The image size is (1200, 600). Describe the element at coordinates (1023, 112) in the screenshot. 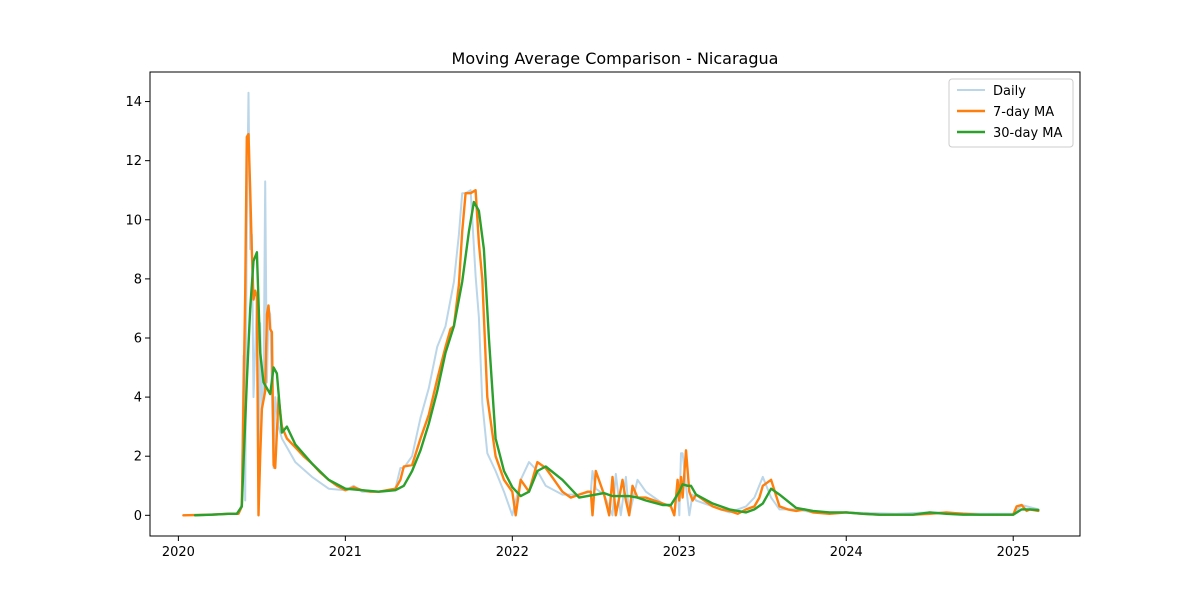

I see `legend-label-7day: 7-day MA` at that location.